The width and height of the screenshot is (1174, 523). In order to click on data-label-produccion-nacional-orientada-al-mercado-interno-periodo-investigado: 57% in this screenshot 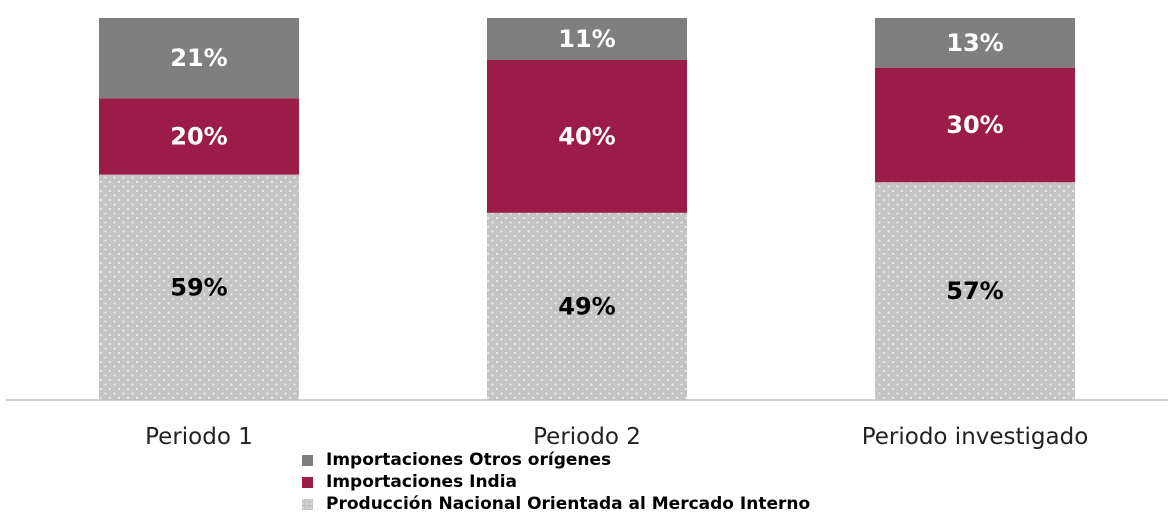, I will do `click(974, 291)`.